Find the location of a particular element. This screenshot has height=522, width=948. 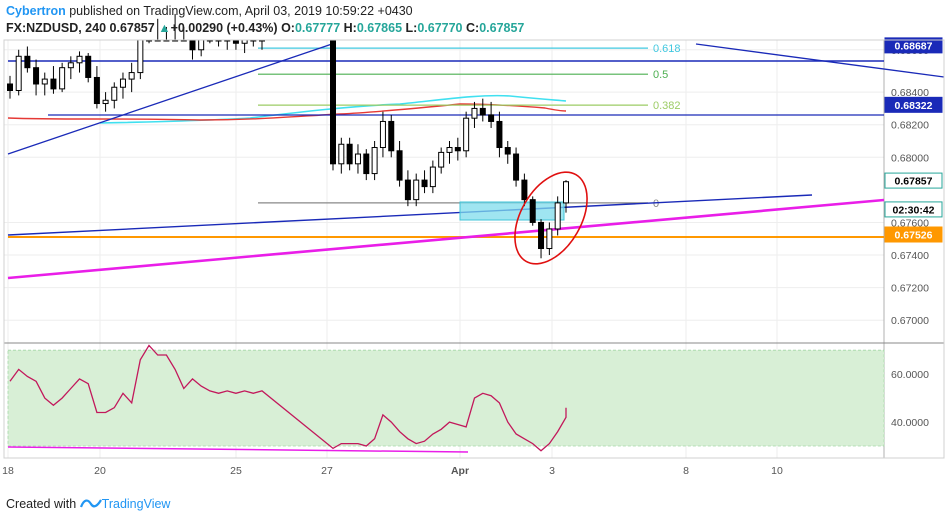

change-value: +0.00290 (+0.43%) is located at coordinates (224, 28).